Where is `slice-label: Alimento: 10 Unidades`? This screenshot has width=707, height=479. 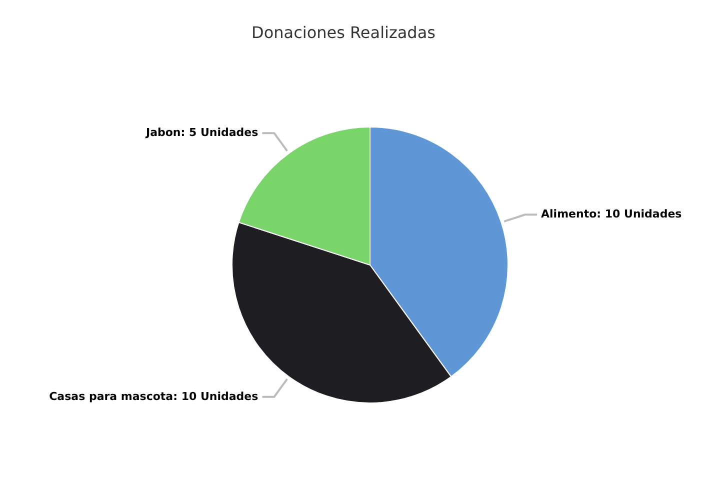 slice-label: Alimento: 10 Unidades is located at coordinates (611, 214).